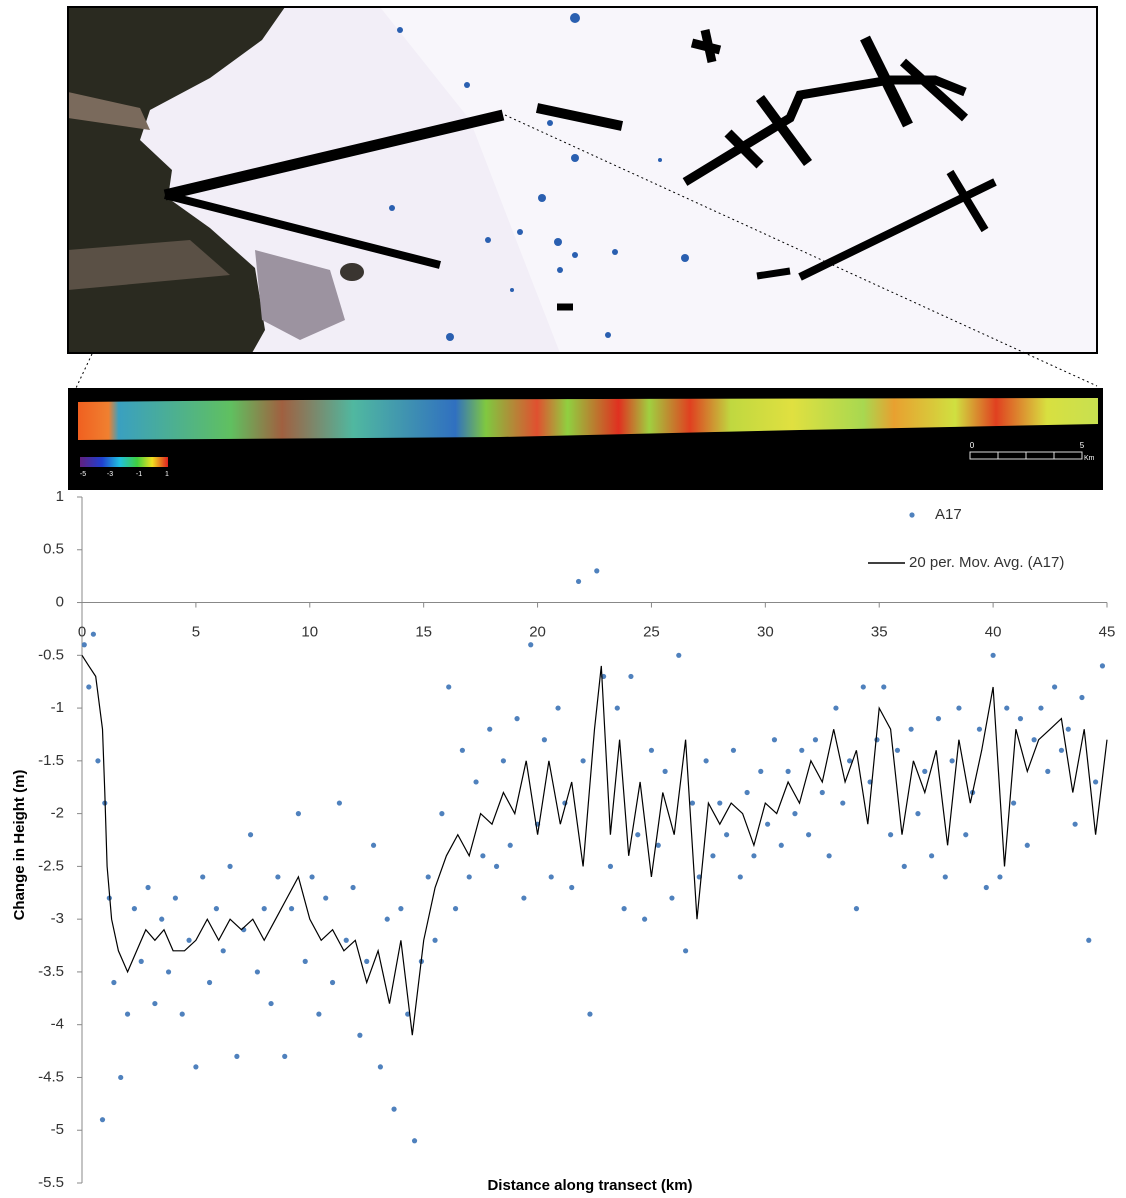 The image size is (1126, 1198). I want to click on colorbar-label: 1, so click(167, 474).